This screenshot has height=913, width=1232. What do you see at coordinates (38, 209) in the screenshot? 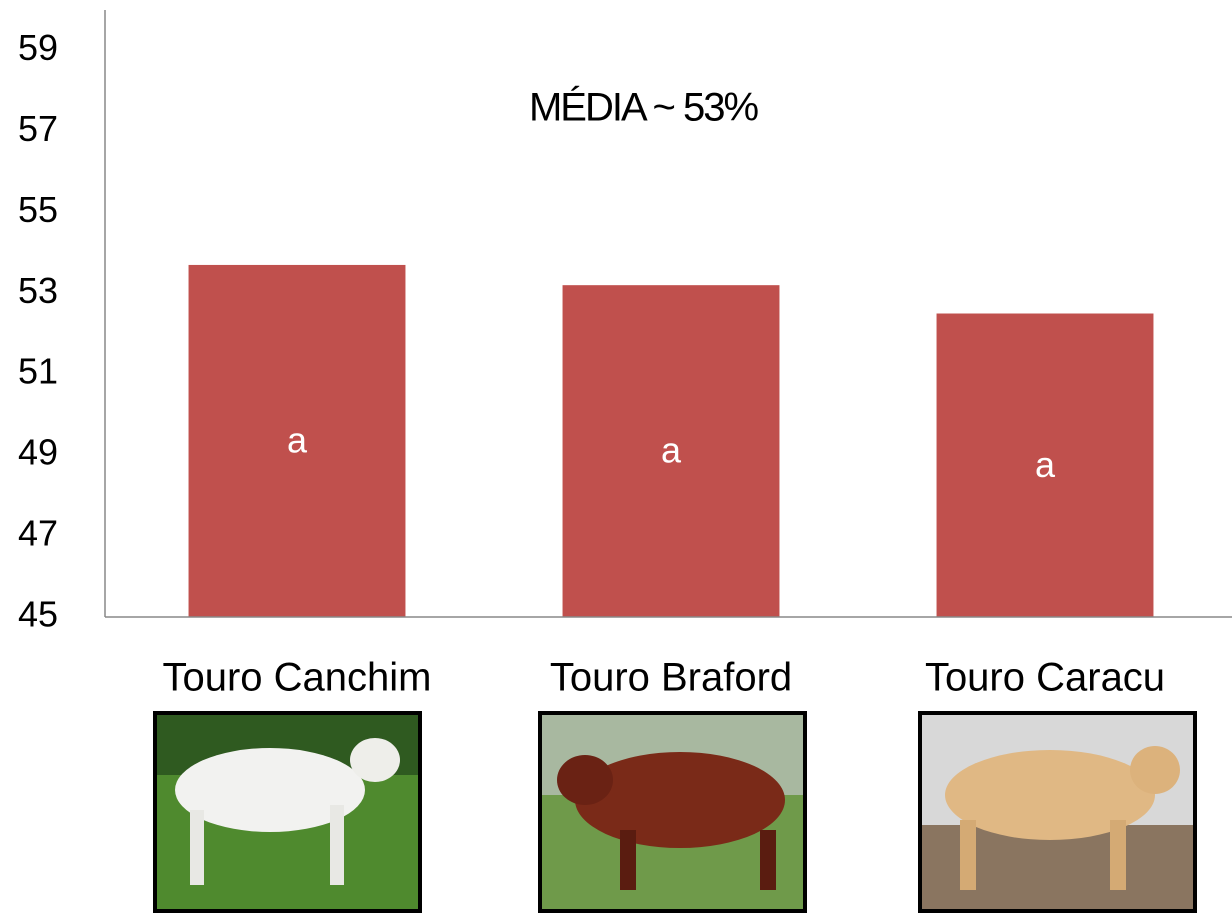
I see `y-tick-label: 55` at bounding box center [38, 209].